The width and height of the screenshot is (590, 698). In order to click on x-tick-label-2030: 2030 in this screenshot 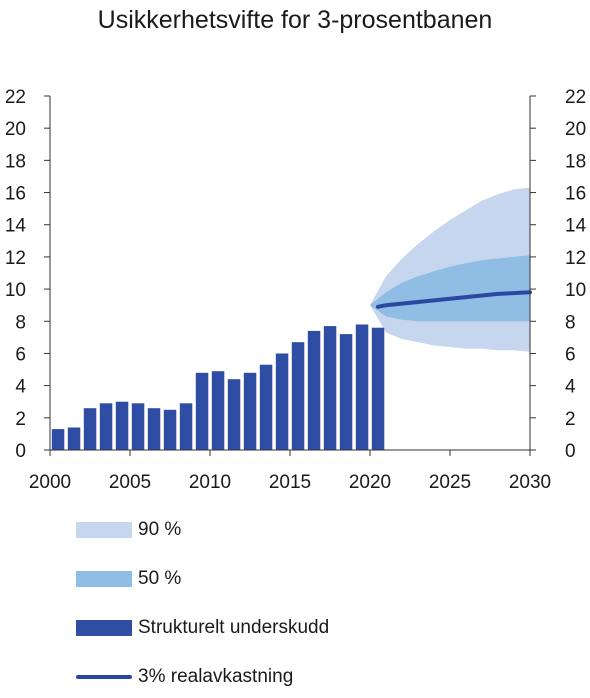, I will do `click(530, 482)`.